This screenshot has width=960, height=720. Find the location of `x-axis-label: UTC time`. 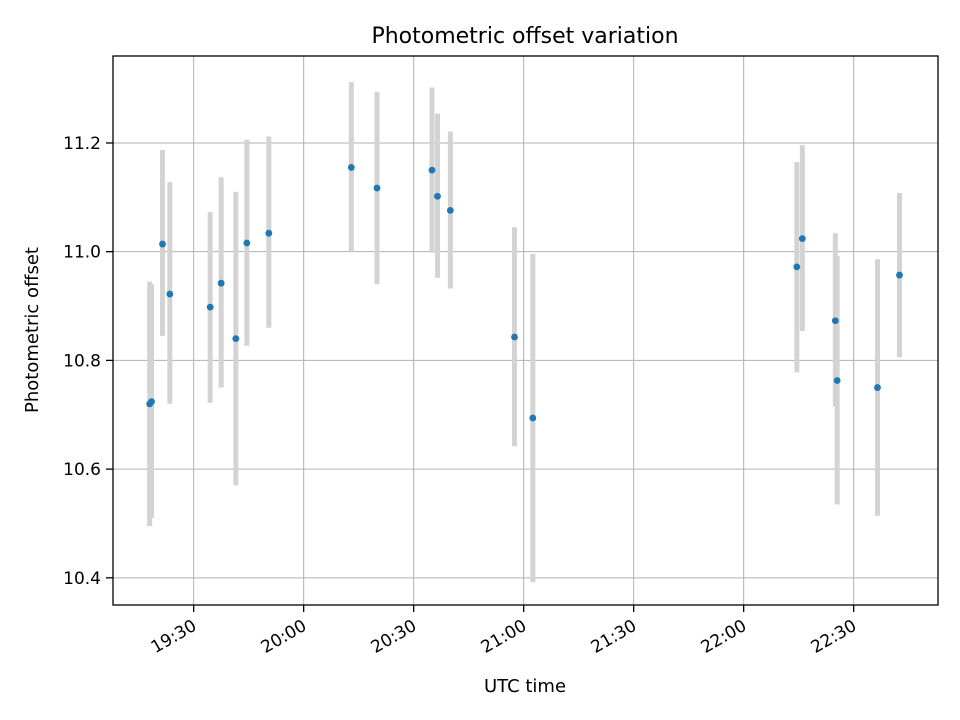

x-axis-label: UTC time is located at coordinates (525, 686).